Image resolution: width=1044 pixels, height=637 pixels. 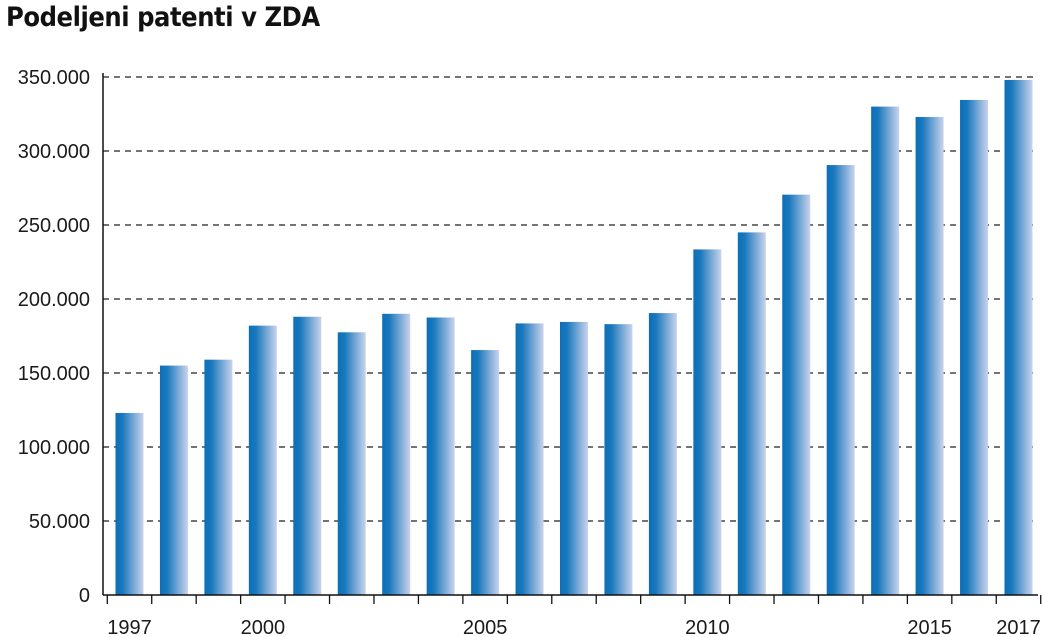 I want to click on x-tick-labels: 1997 2000 2005 2010 2015 2017, so click(x=574, y=627).